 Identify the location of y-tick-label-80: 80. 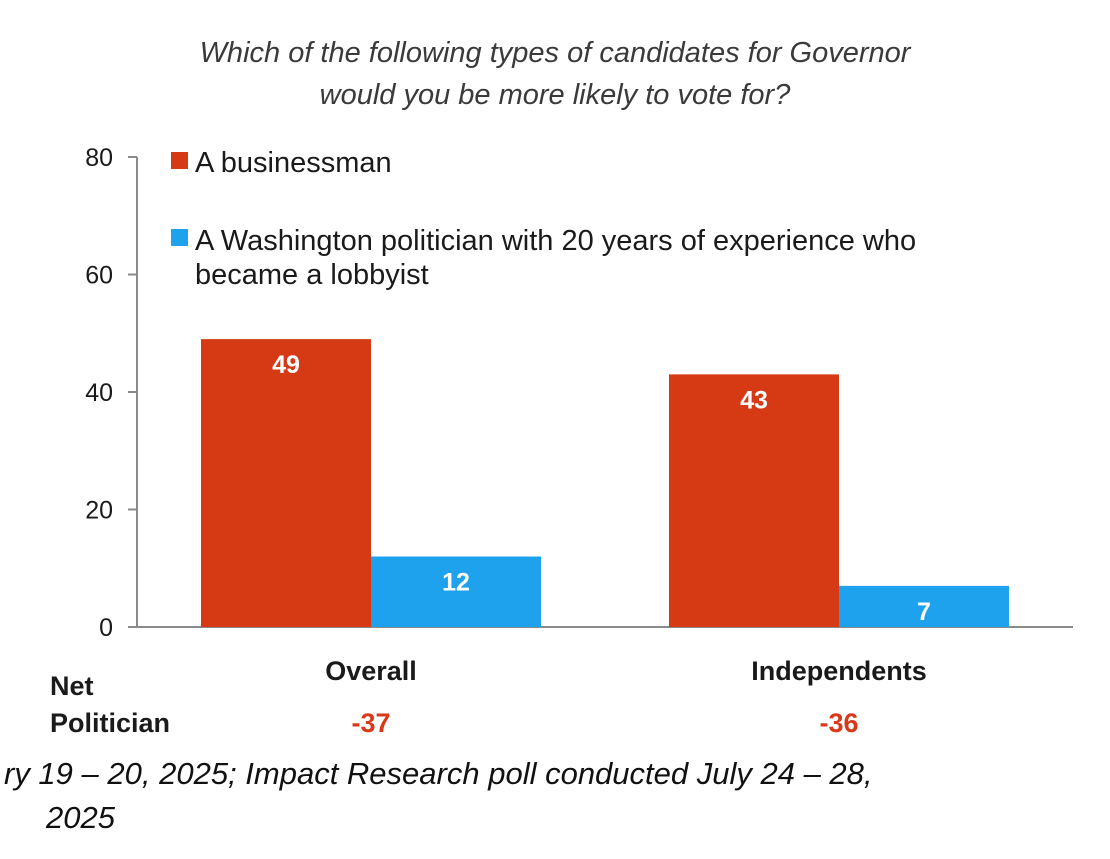
(99, 158).